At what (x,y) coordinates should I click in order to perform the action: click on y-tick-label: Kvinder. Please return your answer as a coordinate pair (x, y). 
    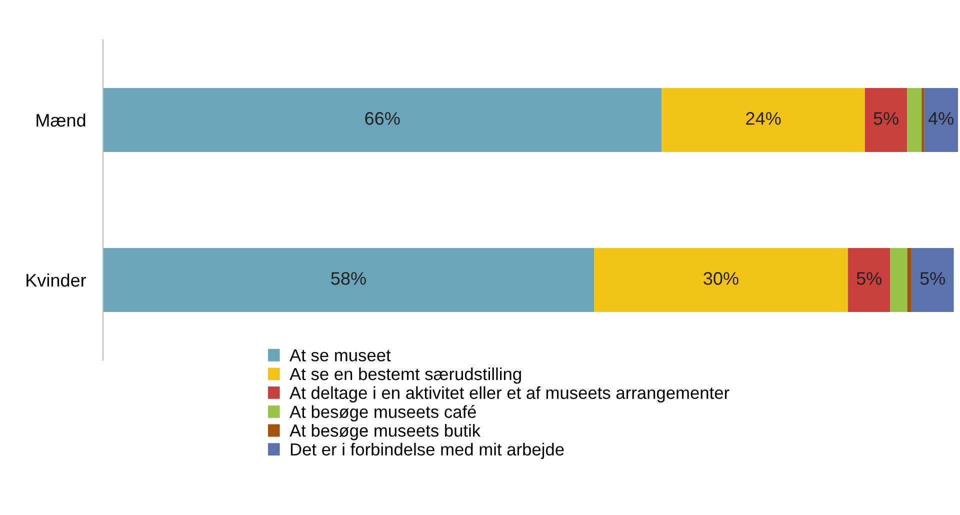
    Looking at the image, I should click on (56, 280).